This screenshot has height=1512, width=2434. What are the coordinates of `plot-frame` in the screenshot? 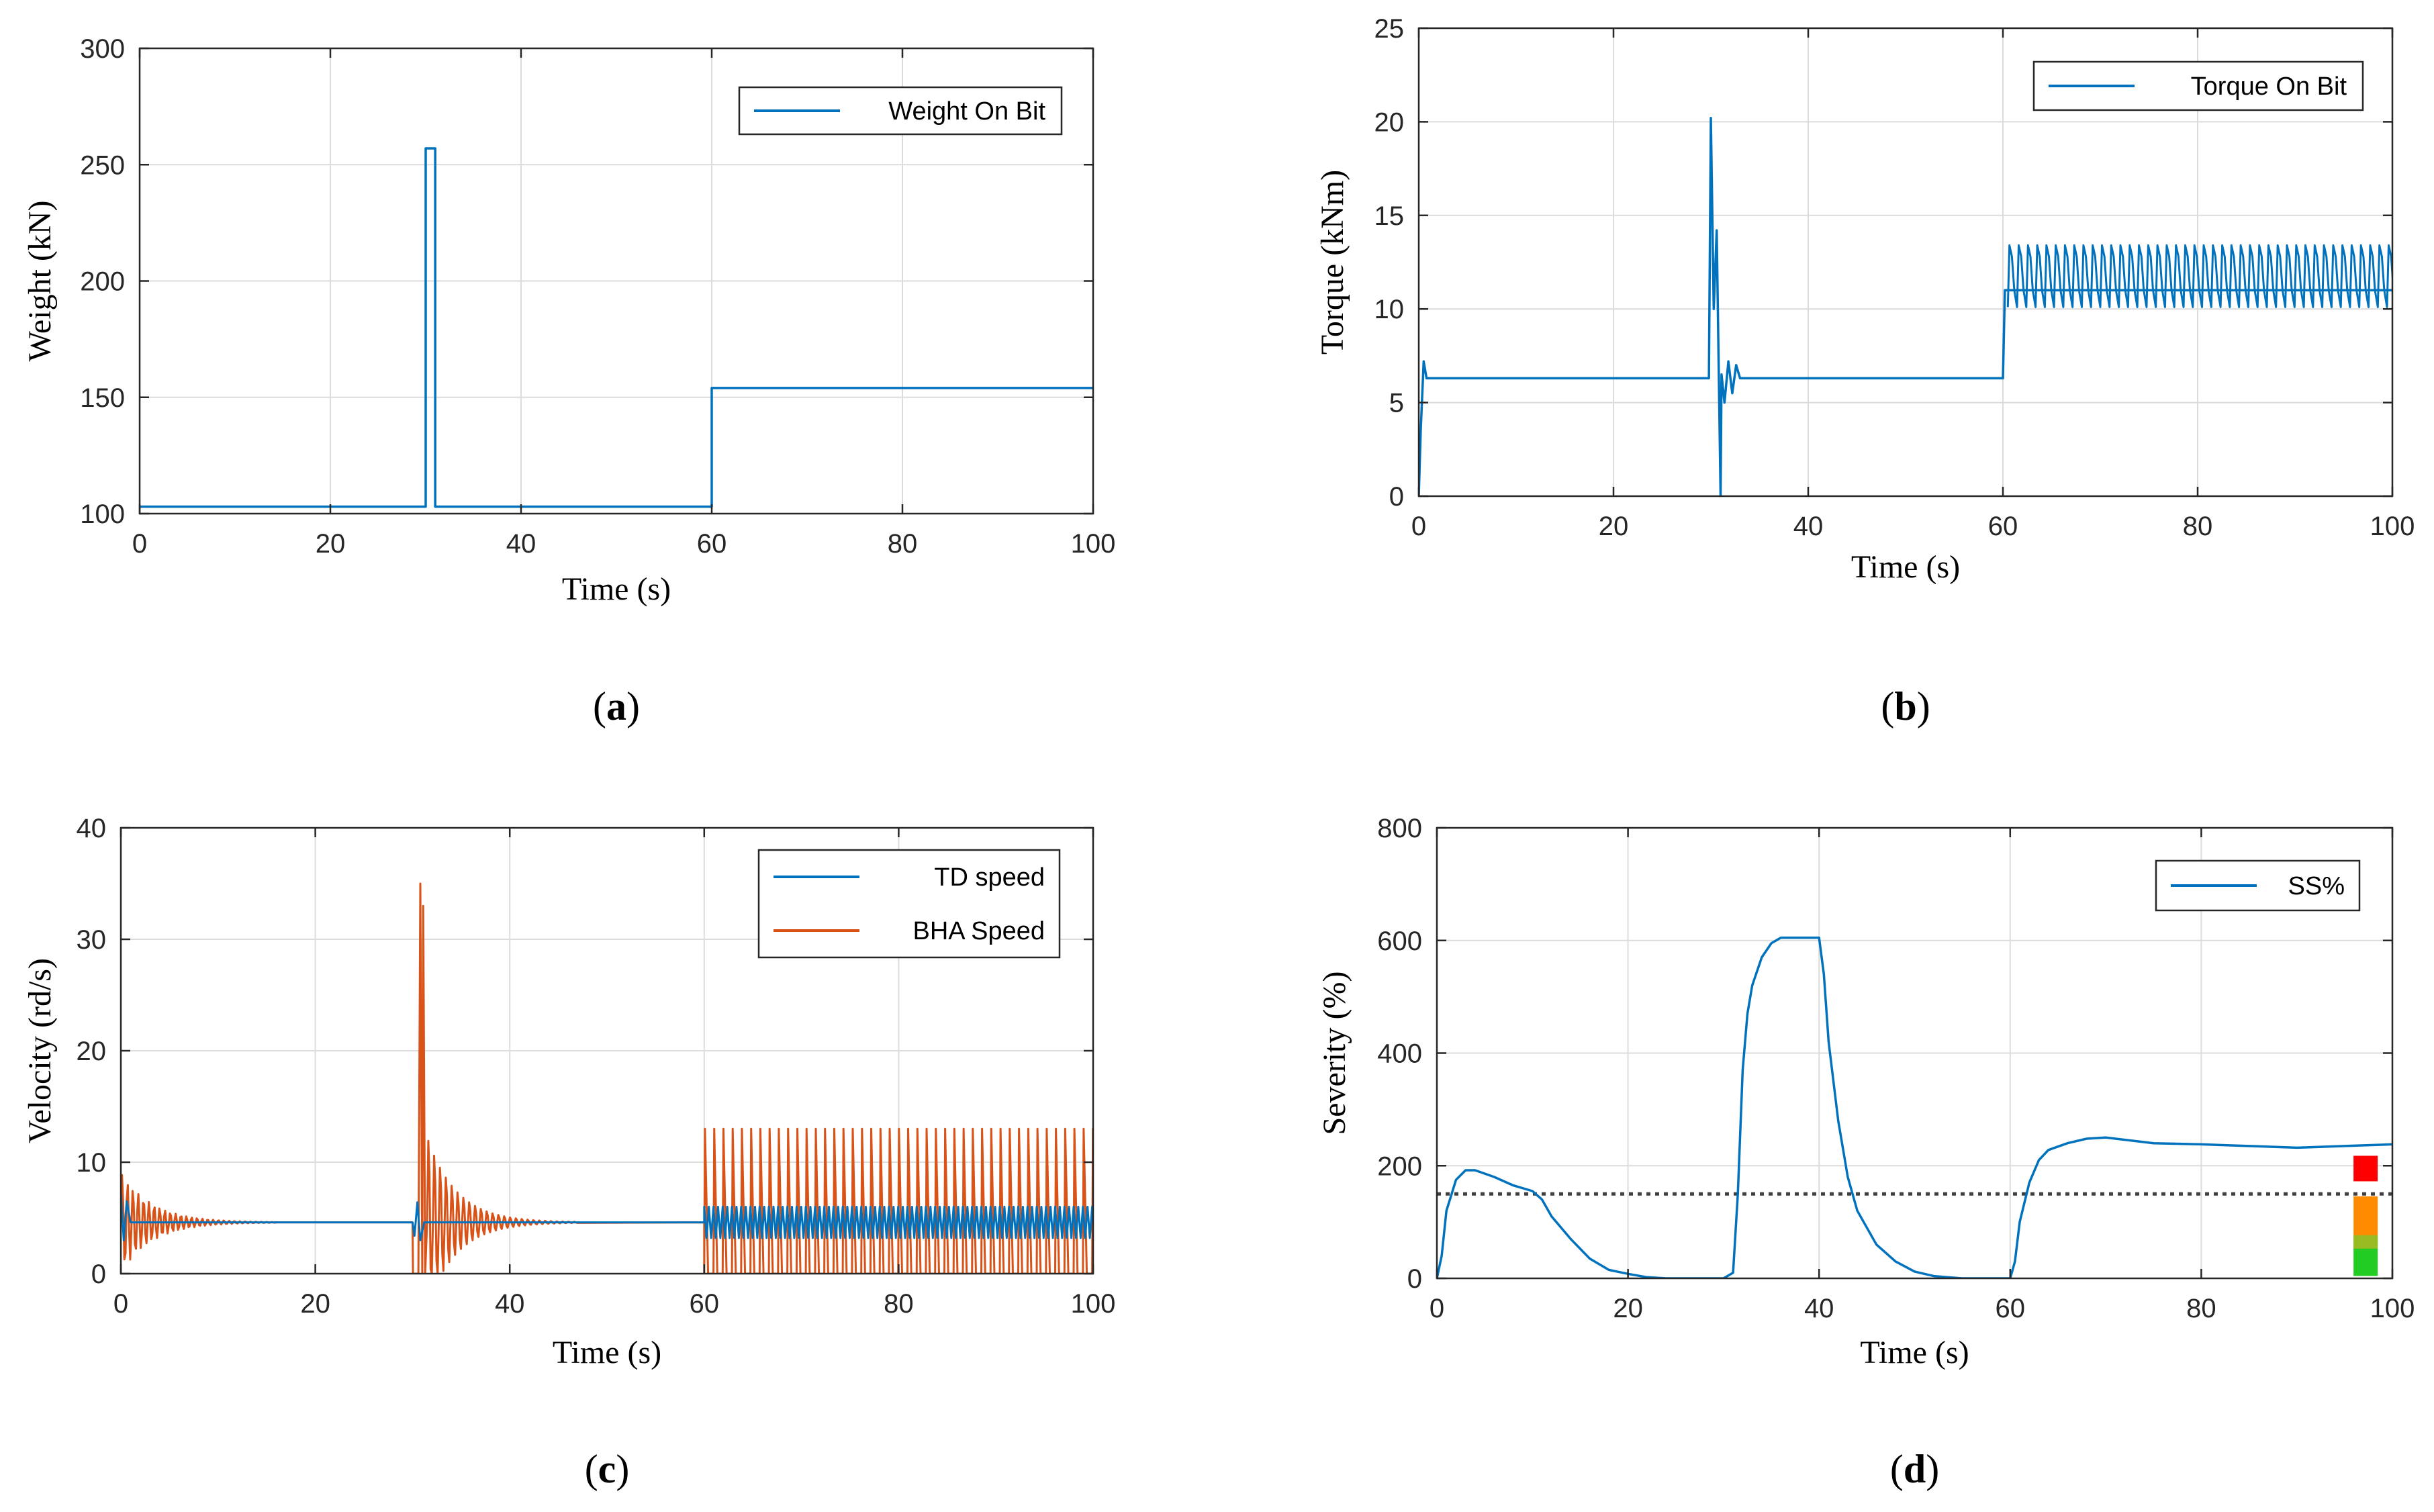 It's located at (1905, 262).